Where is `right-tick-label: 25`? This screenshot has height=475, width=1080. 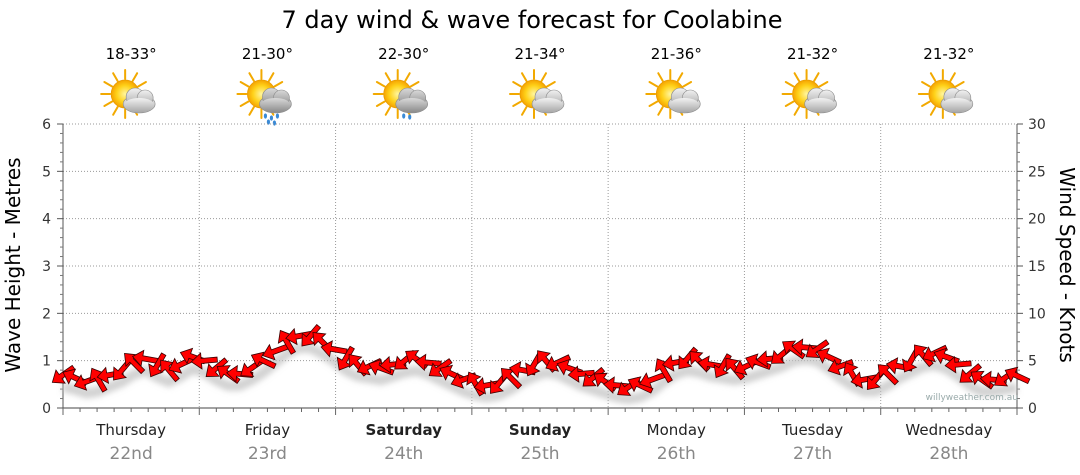
right-tick-label: 25 is located at coordinates (1037, 172).